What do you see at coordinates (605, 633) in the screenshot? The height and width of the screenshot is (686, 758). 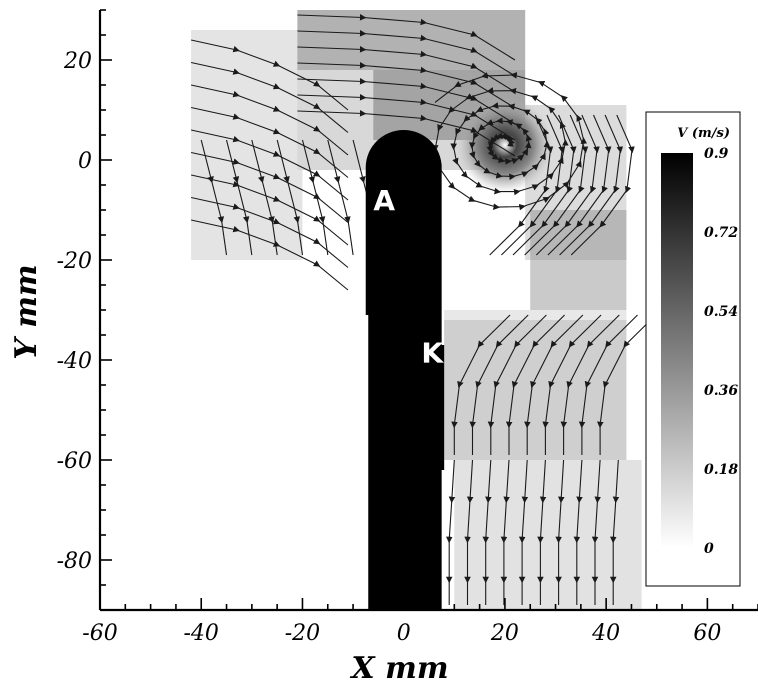 I see `x-tick-label: 40` at bounding box center [605, 633].